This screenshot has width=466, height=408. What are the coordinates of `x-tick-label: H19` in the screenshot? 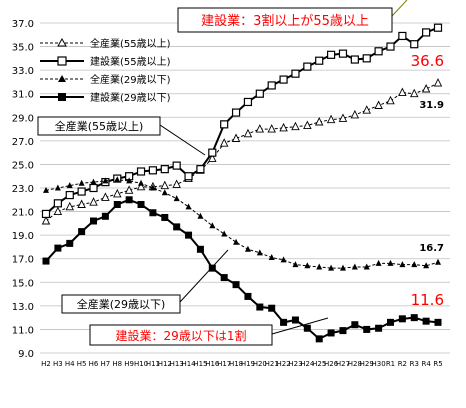 It's located at (248, 364).